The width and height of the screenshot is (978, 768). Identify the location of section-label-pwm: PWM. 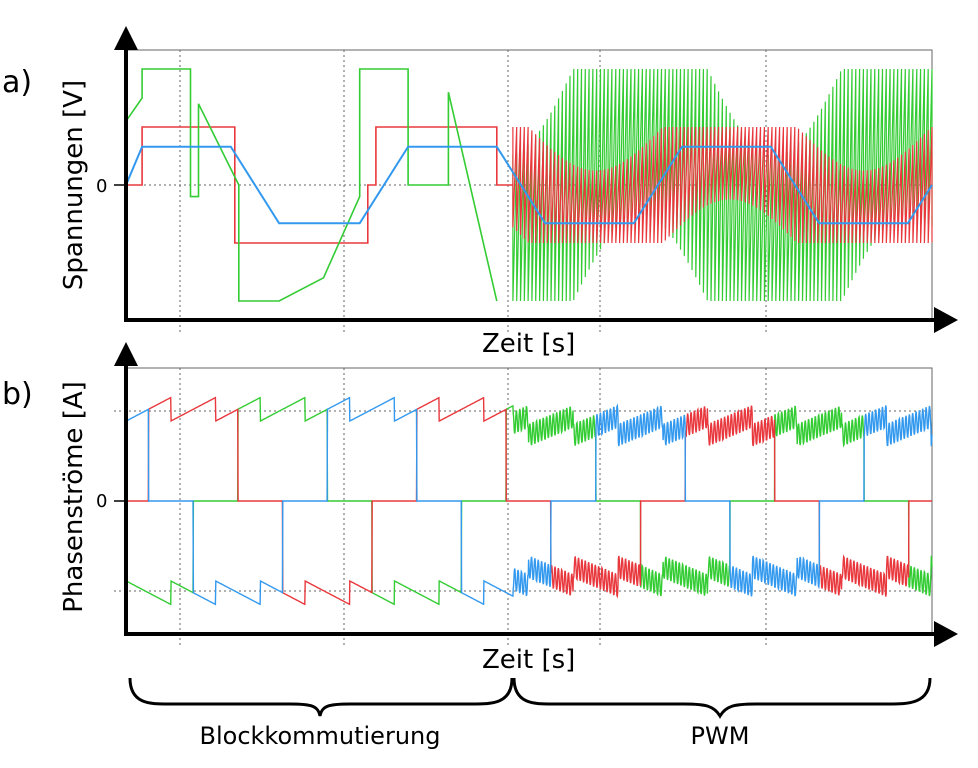
(720, 736).